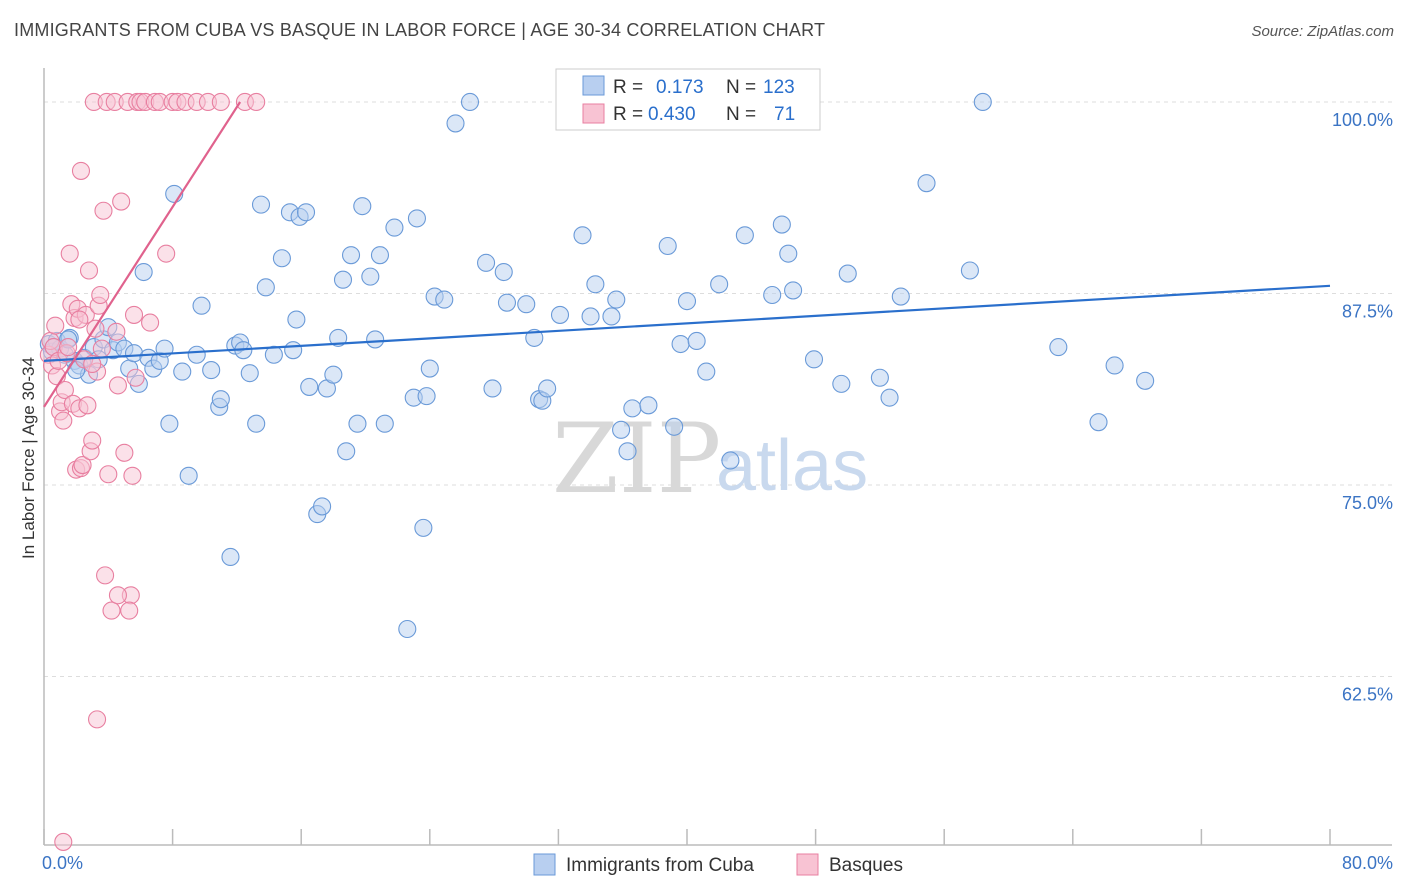 The width and height of the screenshot is (1406, 892). Describe the element at coordinates (28, 458) in the screenshot. I see `y-axis-label: In Labor Force | Age 30-34` at that location.